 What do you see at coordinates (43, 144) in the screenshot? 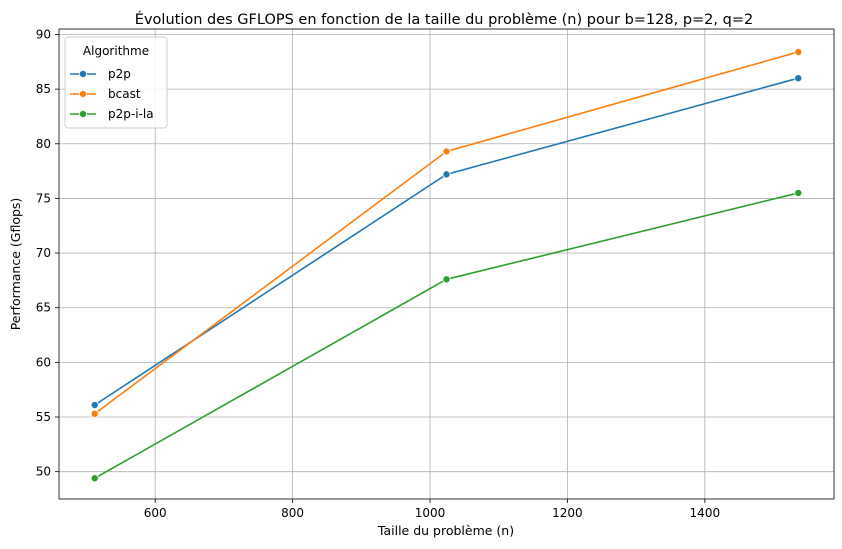
I see `y-tick-label: 80` at bounding box center [43, 144].